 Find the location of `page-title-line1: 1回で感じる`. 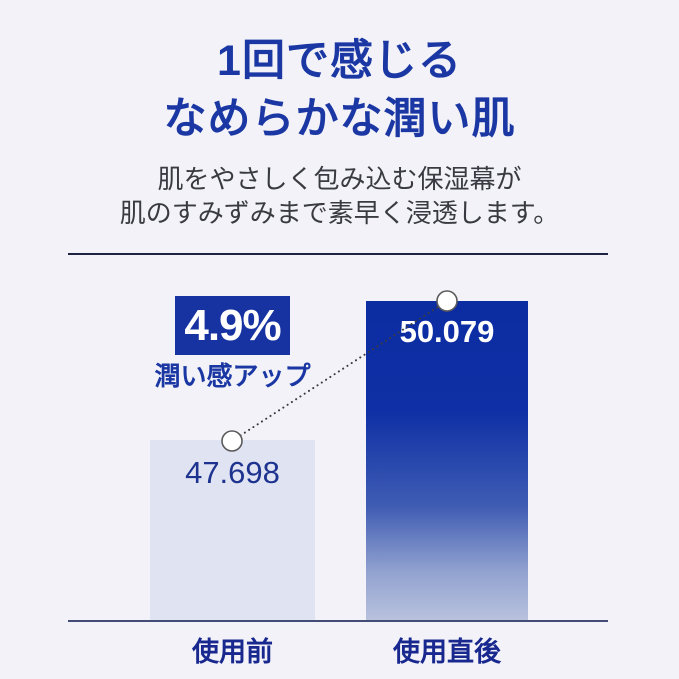

page-title-line1: 1回で感じる is located at coordinates (339, 61).